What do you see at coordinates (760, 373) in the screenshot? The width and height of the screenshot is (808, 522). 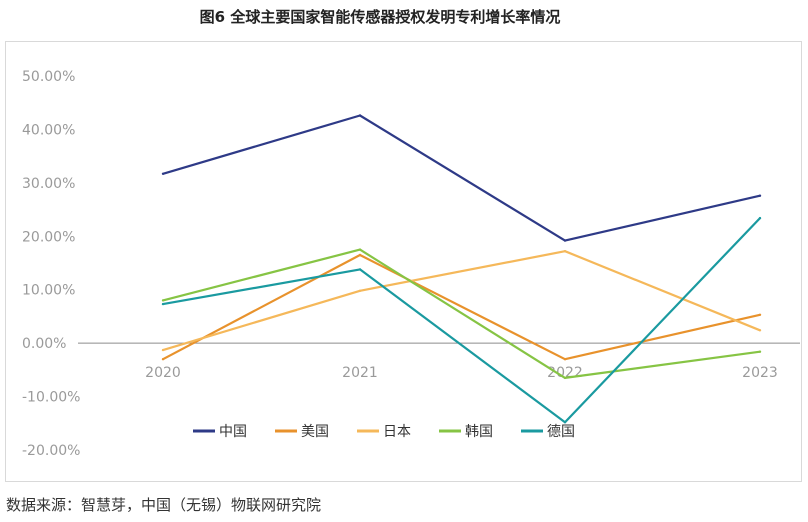 I see `x-tick-label: 2023` at bounding box center [760, 373].